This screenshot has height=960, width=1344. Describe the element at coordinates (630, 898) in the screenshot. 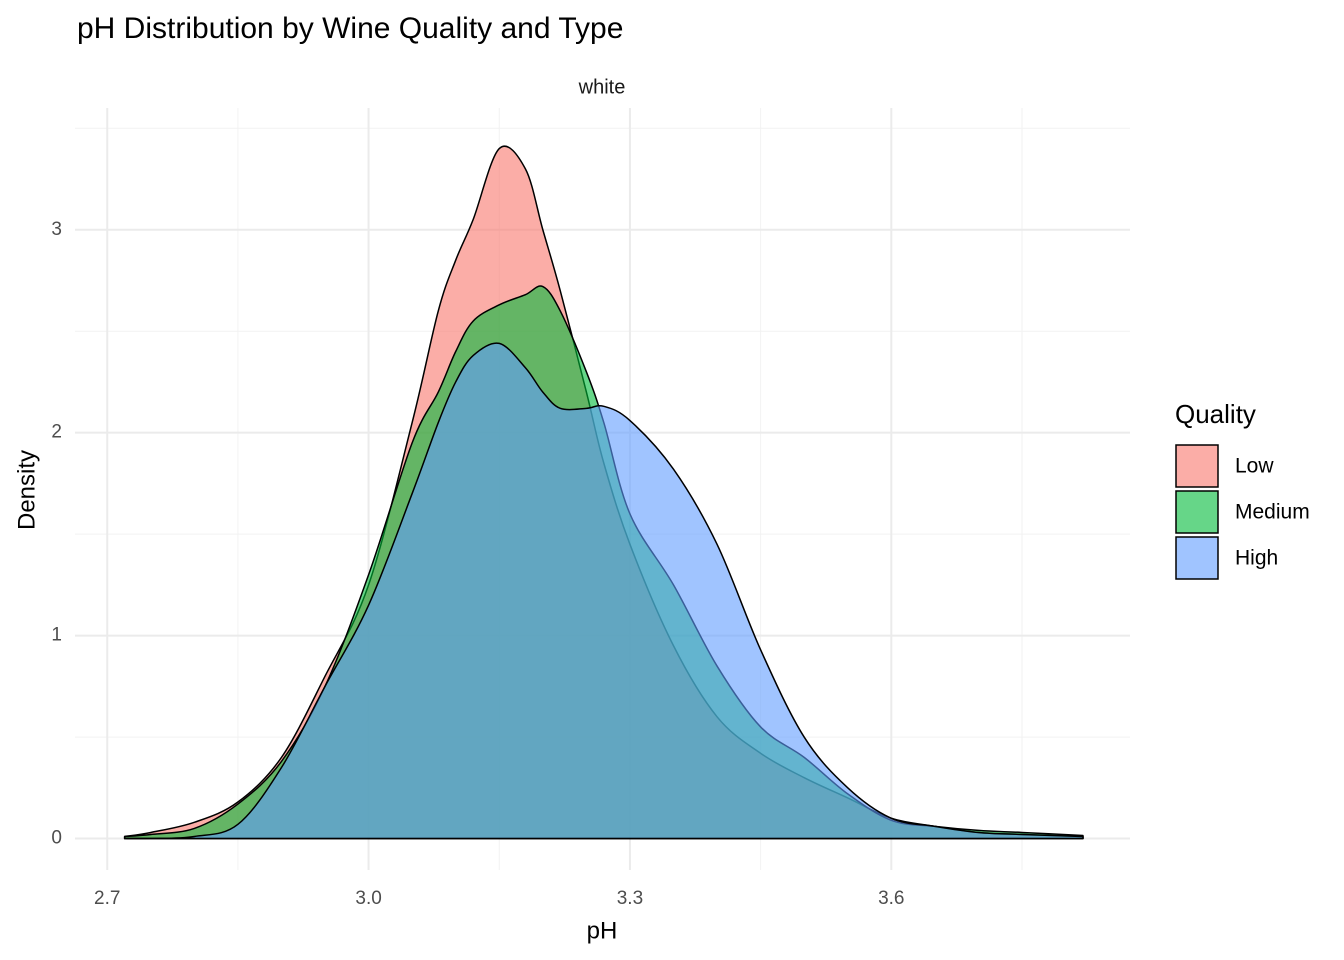

I see `x-tick-label: 3.3` at that location.